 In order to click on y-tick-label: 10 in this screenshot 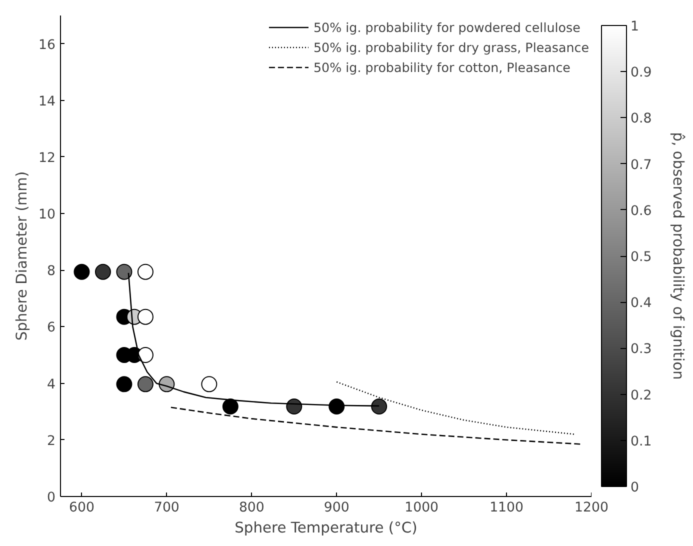, I will do `click(47, 215)`.